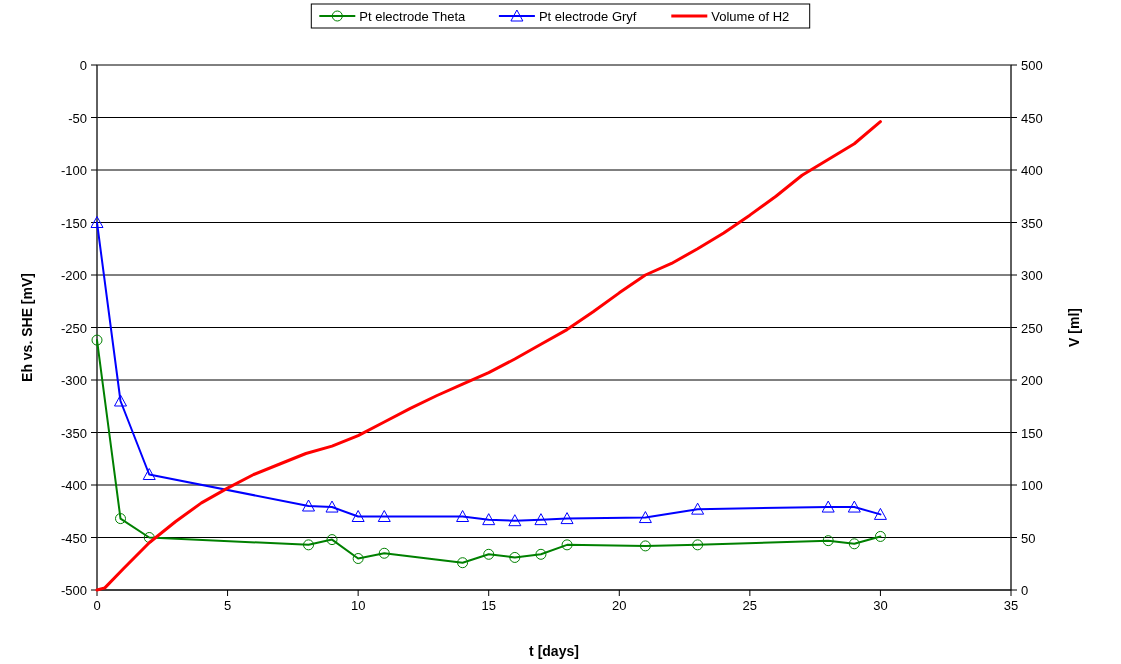 The image size is (1121, 664). Describe the element at coordinates (880, 605) in the screenshot. I see `x-tick-label: 30` at that location.